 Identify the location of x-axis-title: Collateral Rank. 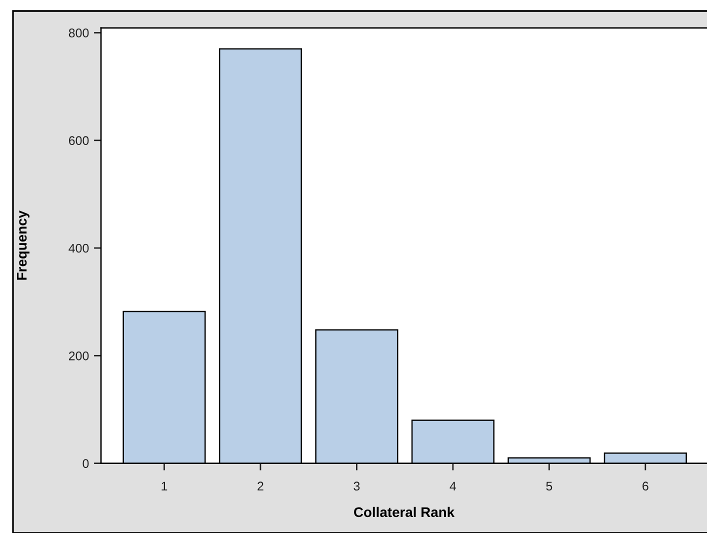
(404, 512).